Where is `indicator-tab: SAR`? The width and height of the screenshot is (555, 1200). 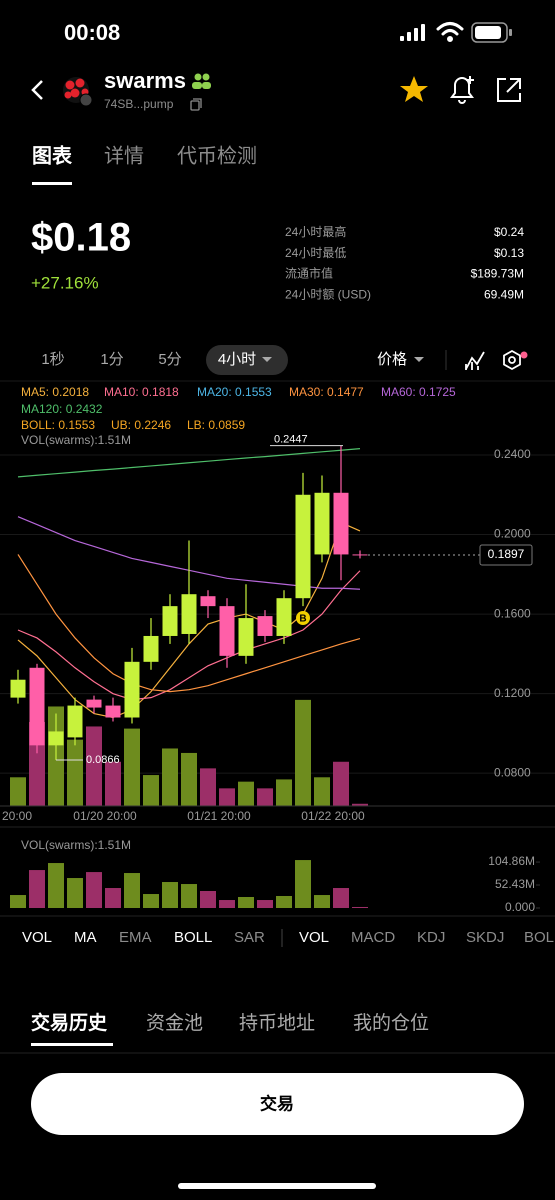
indicator-tab: SAR is located at coordinates (249, 937).